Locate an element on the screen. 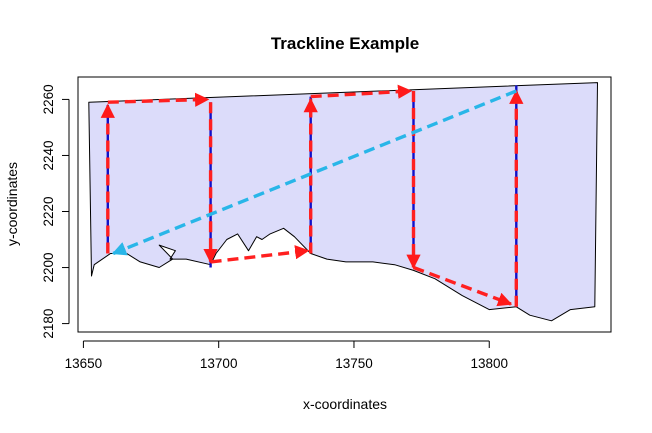  x-tick-label: 13750 is located at coordinates (354, 363).